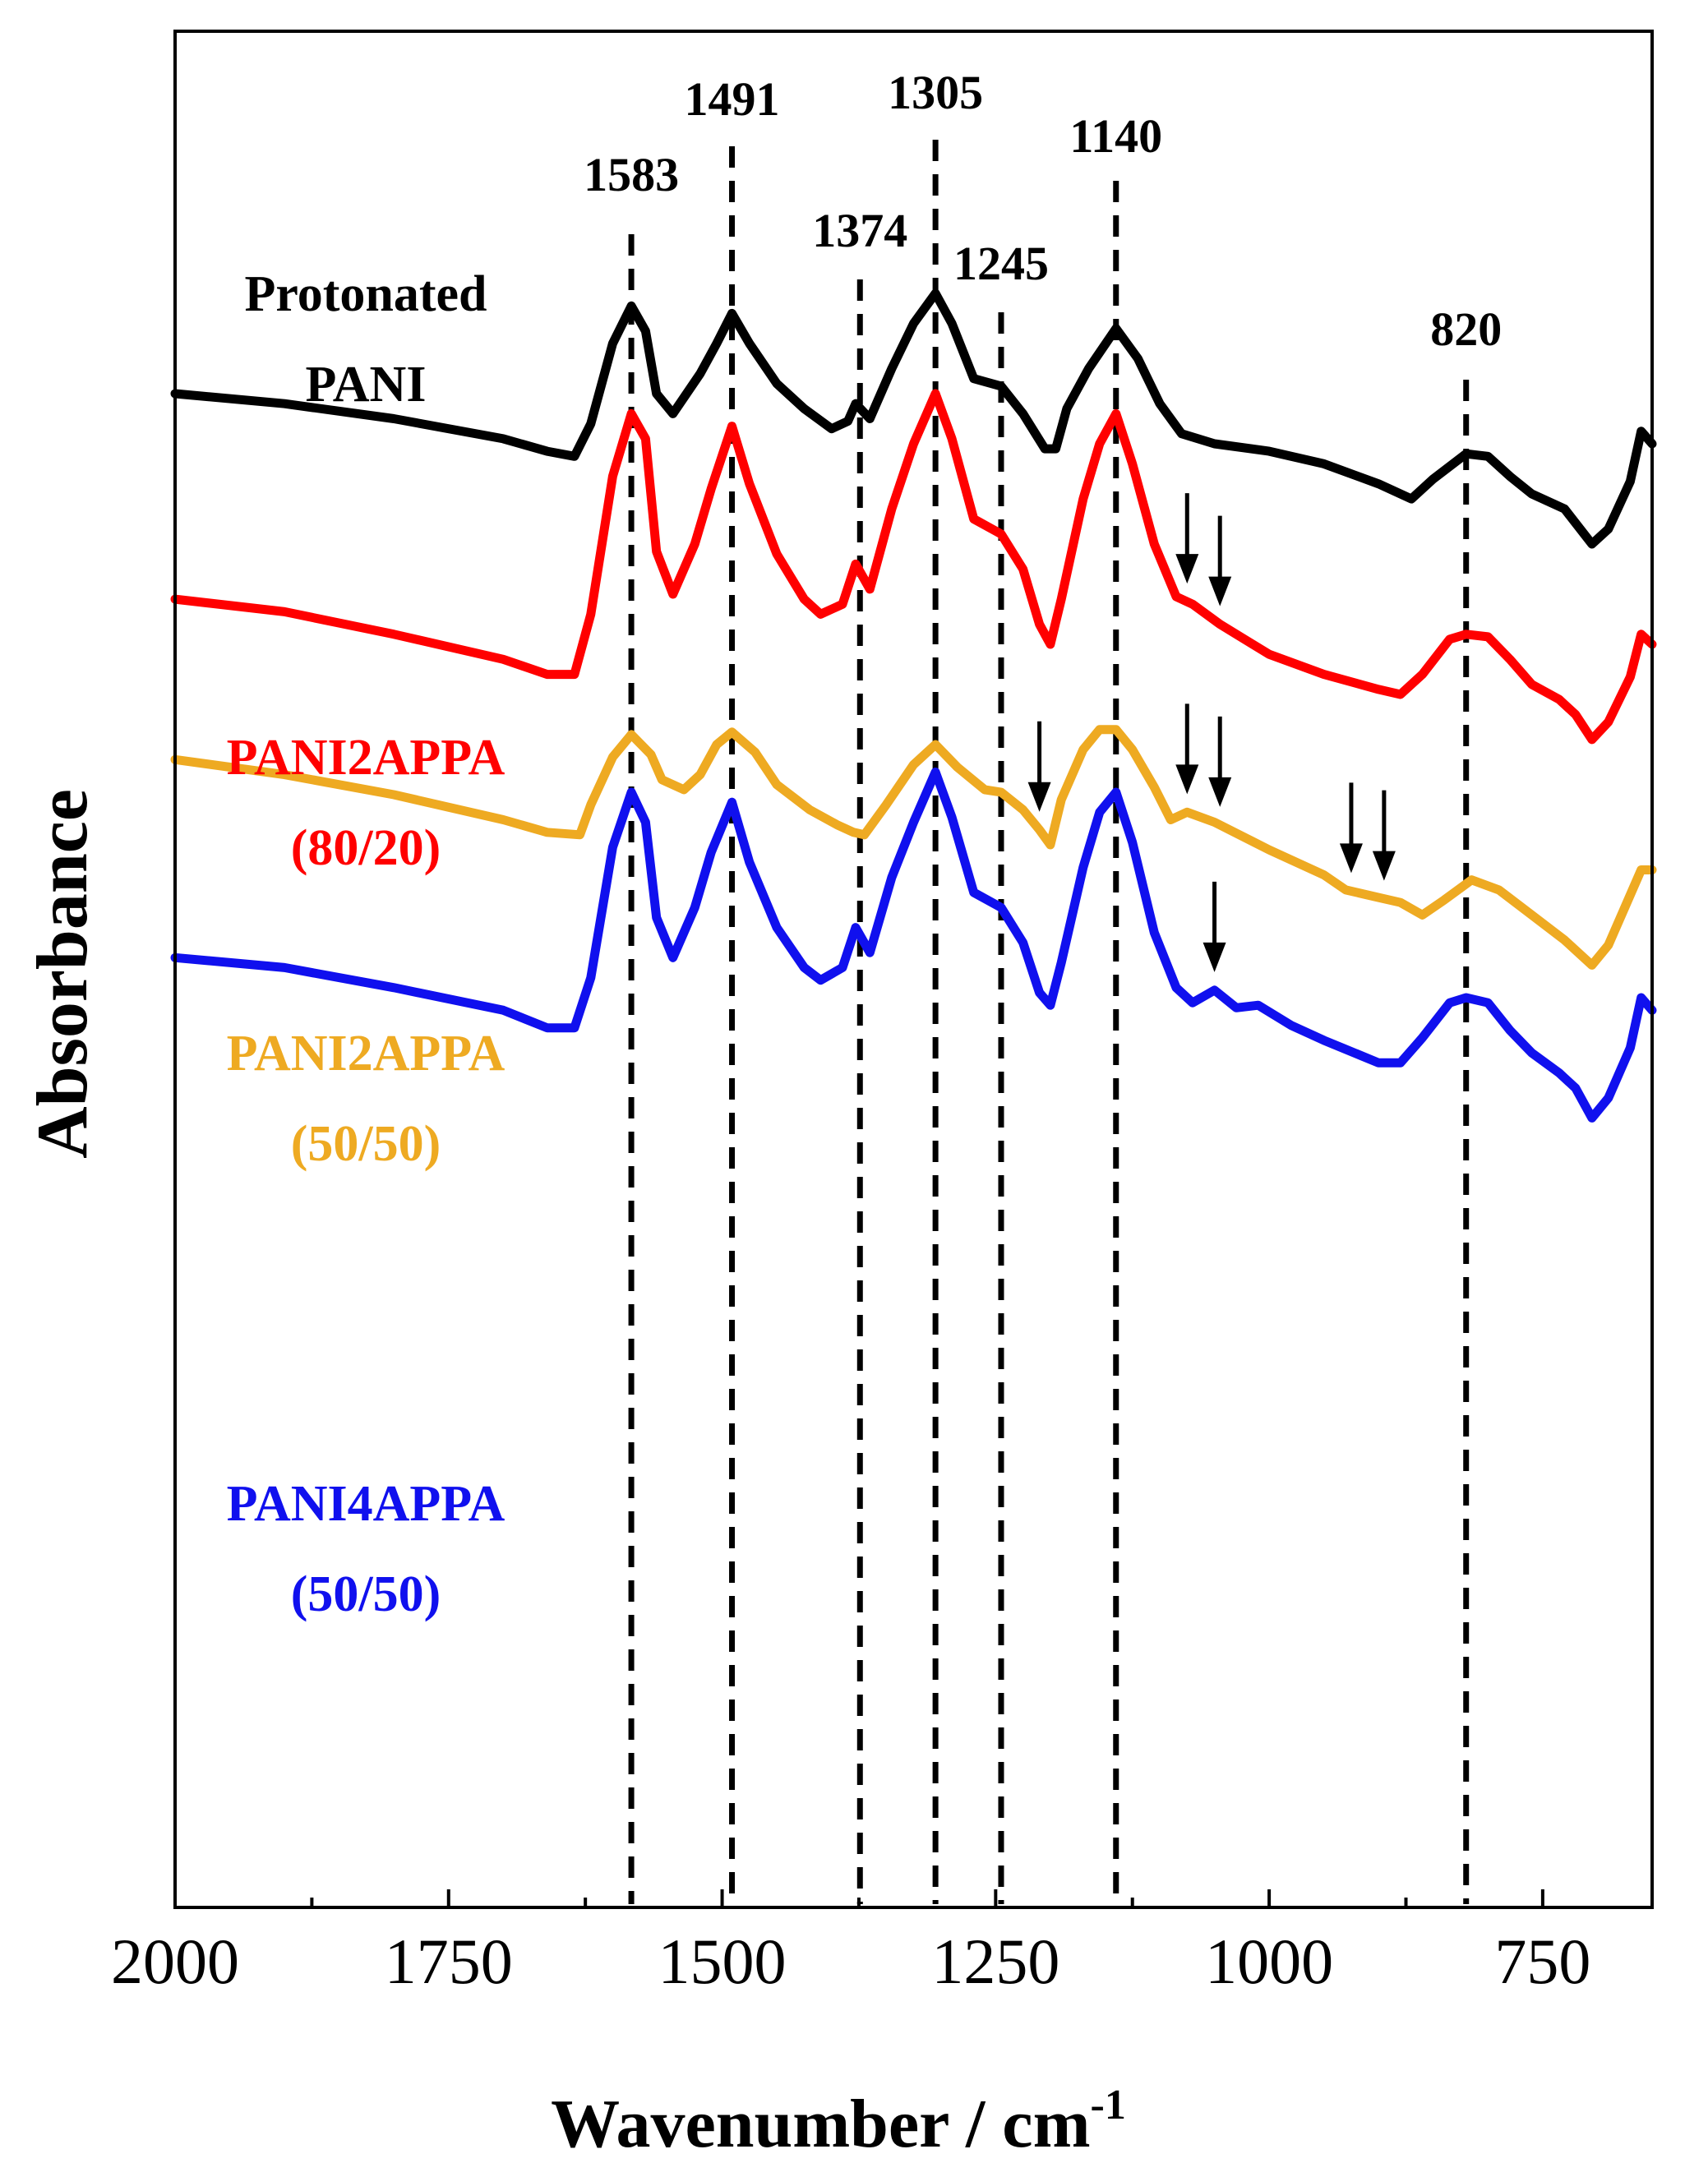 Image resolution: width=1708 pixels, height=2163 pixels. What do you see at coordinates (366, 385) in the screenshot?
I see `series-label-1-line-2: PANI` at bounding box center [366, 385].